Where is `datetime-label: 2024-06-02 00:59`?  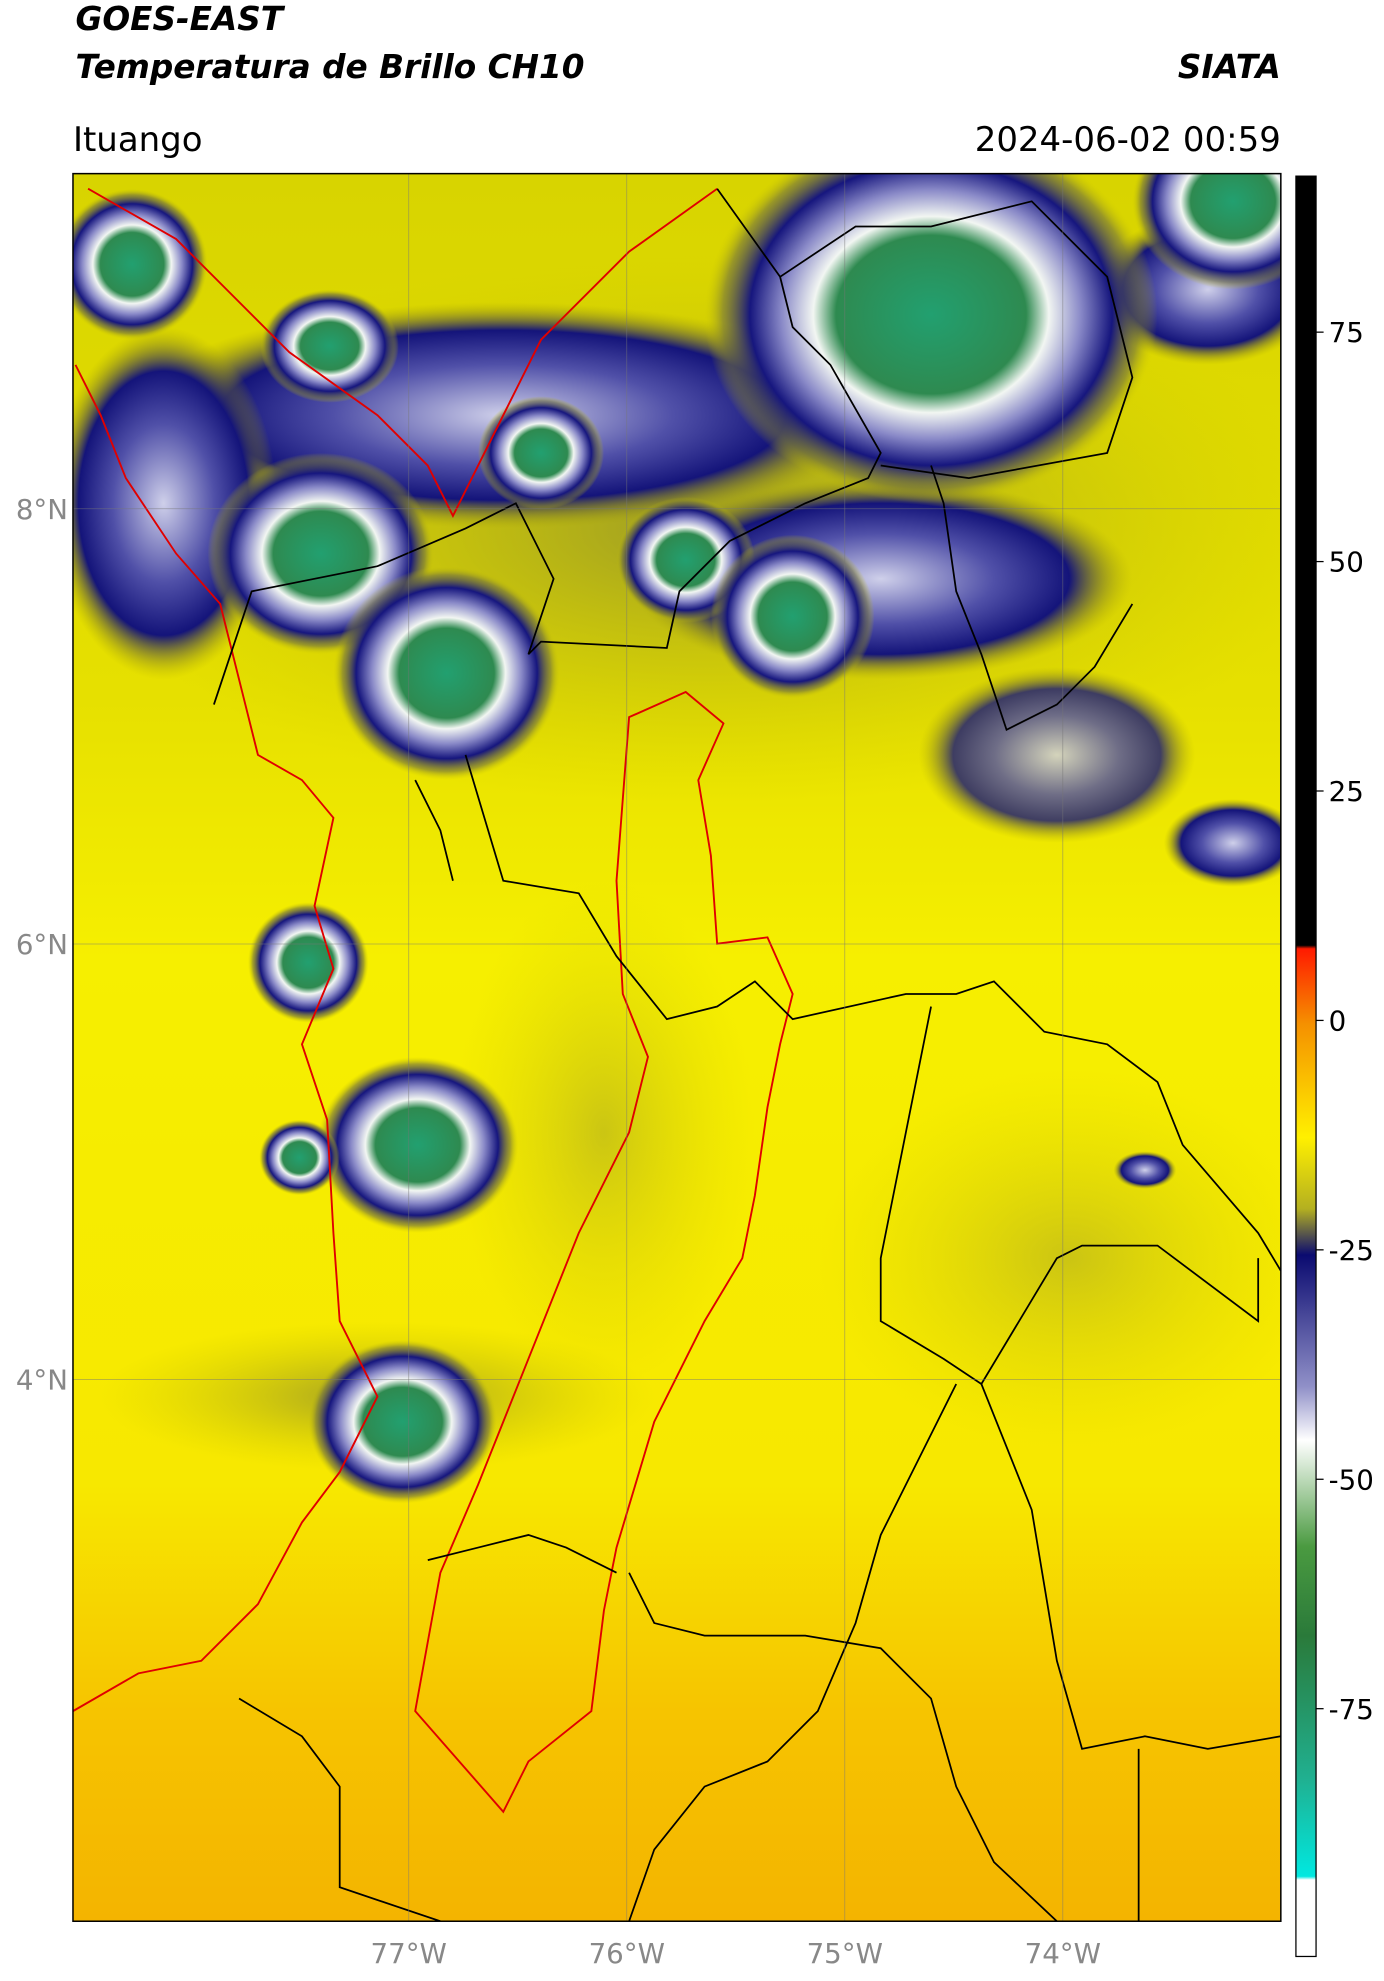
datetime-label: 2024-06-02 00:59 is located at coordinates (1128, 140).